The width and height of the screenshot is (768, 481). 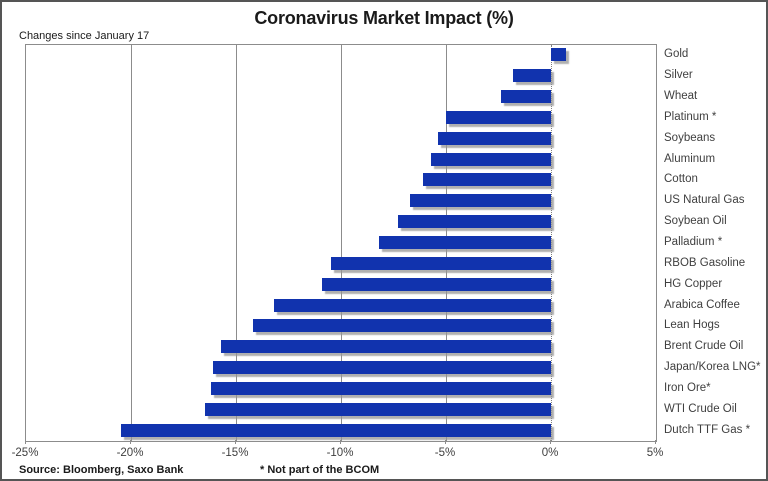 I want to click on bar-cotton, so click(x=486, y=180).